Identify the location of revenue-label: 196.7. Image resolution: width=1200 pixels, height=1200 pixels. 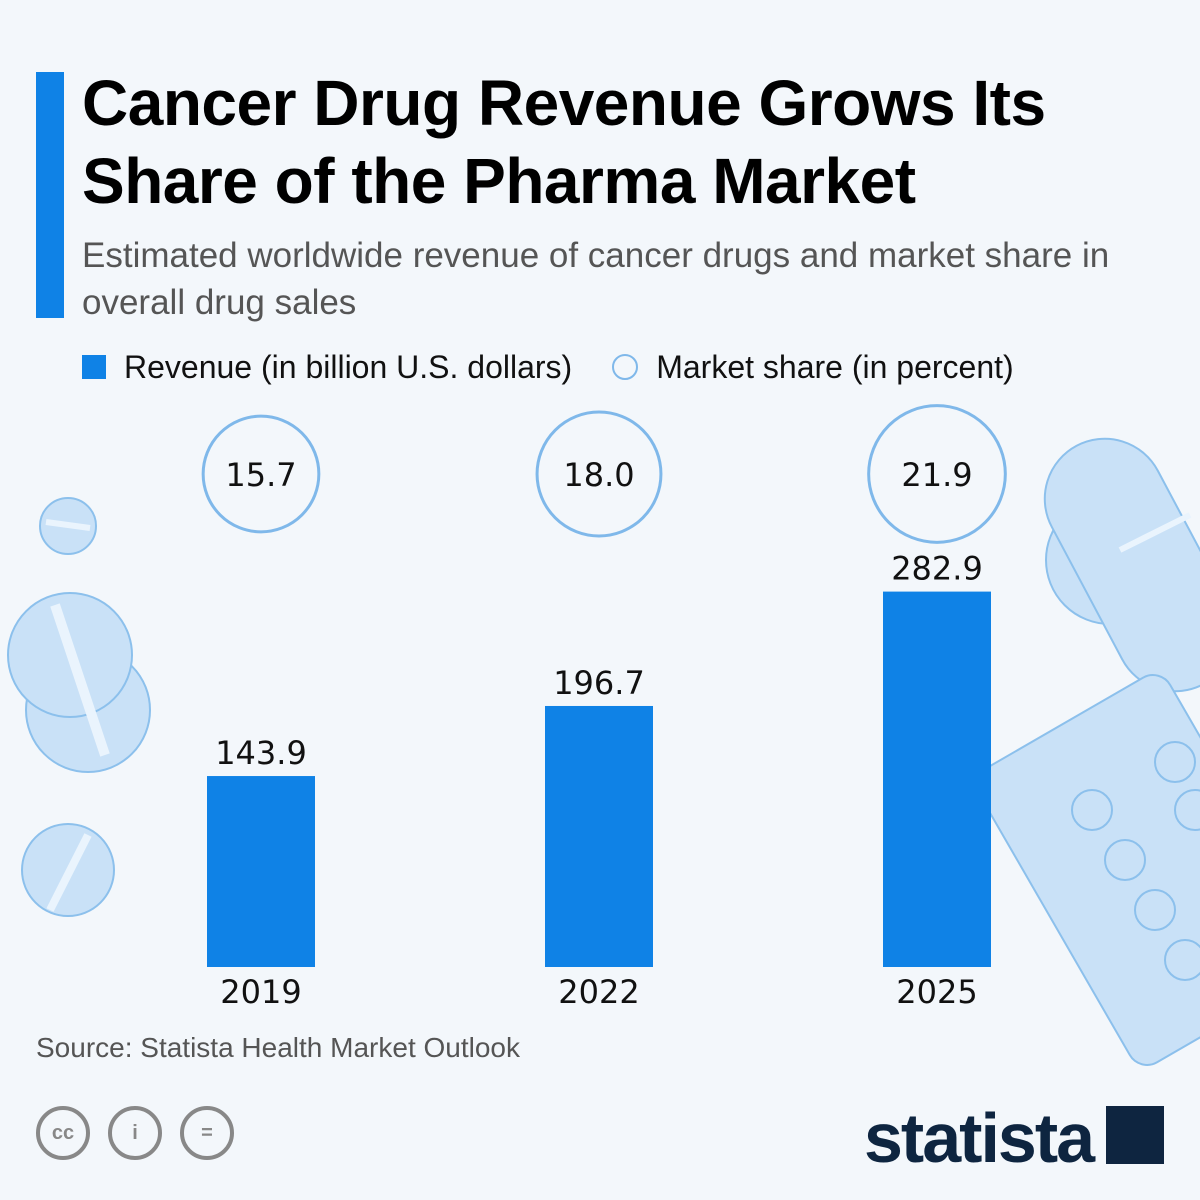
(599, 683).